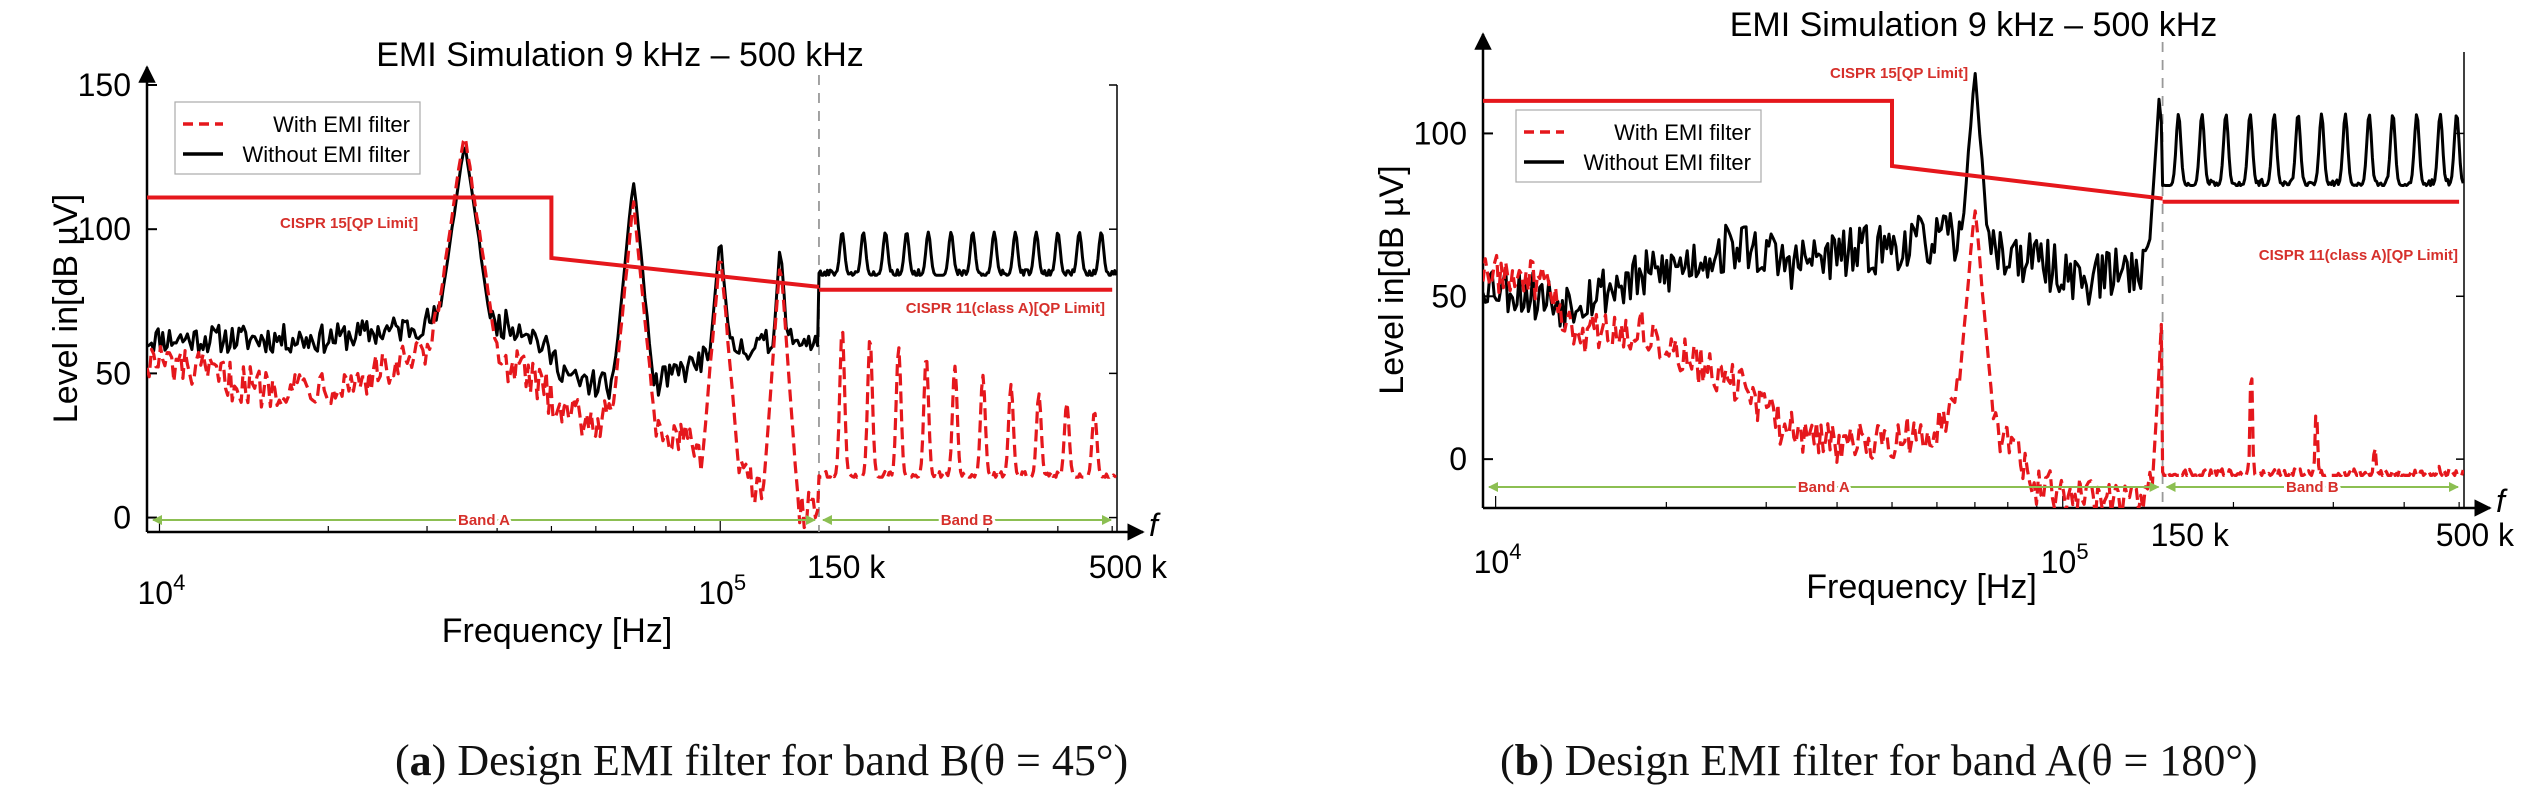 The height and width of the screenshot is (806, 2539). Describe the element at coordinates (793, 760) in the screenshot. I see `caption-a-text: Design EMI filter for band B(θ = 45°)` at that location.